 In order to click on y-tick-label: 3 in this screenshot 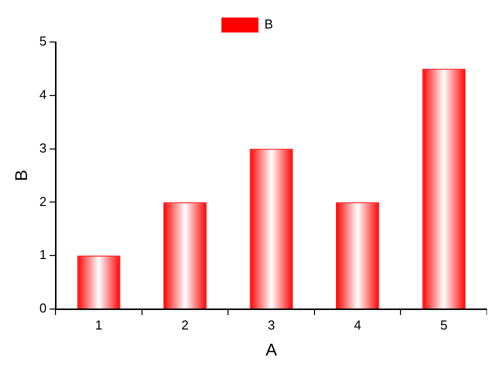, I will do `click(43, 148)`.